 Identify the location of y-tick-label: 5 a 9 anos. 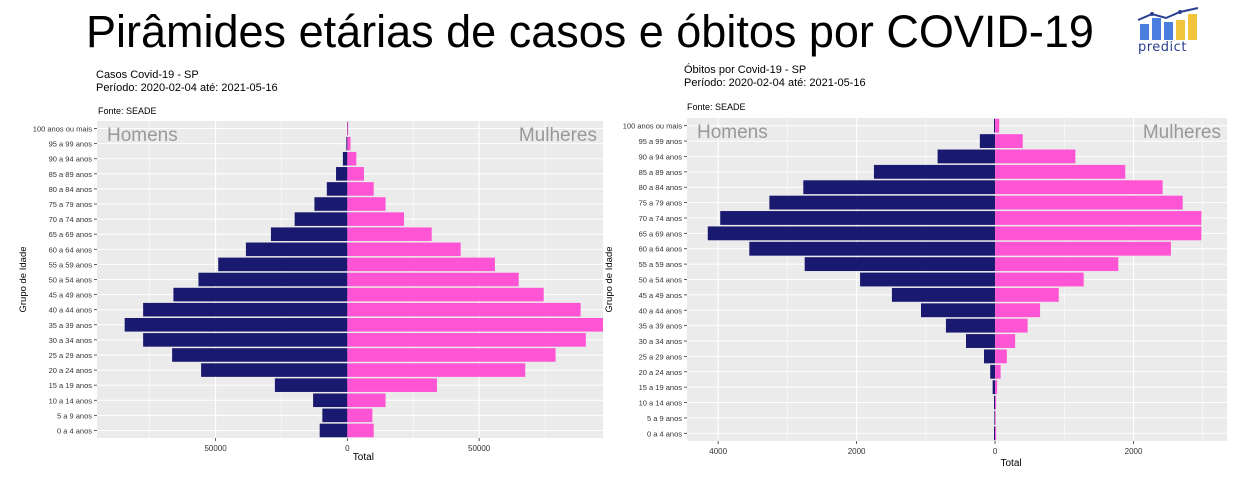
(664, 418).